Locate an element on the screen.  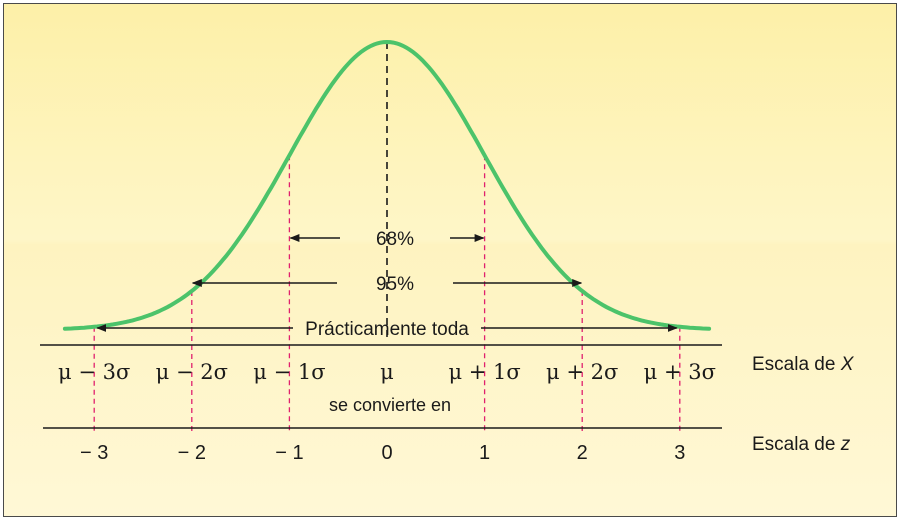
z-scale-tick-label: 0 is located at coordinates (386, 453).